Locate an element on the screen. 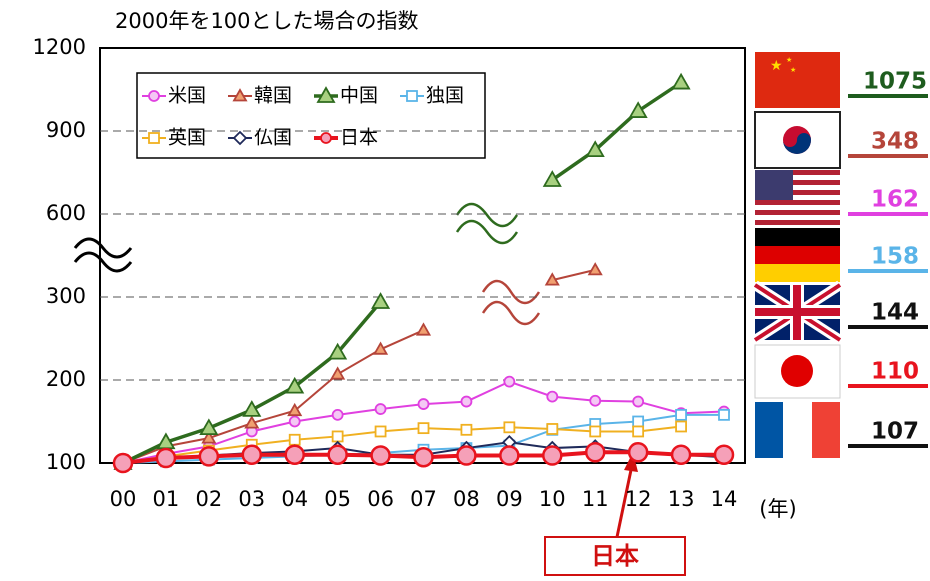 This screenshot has height=581, width=930. y-tick-label: 300 is located at coordinates (66, 296).